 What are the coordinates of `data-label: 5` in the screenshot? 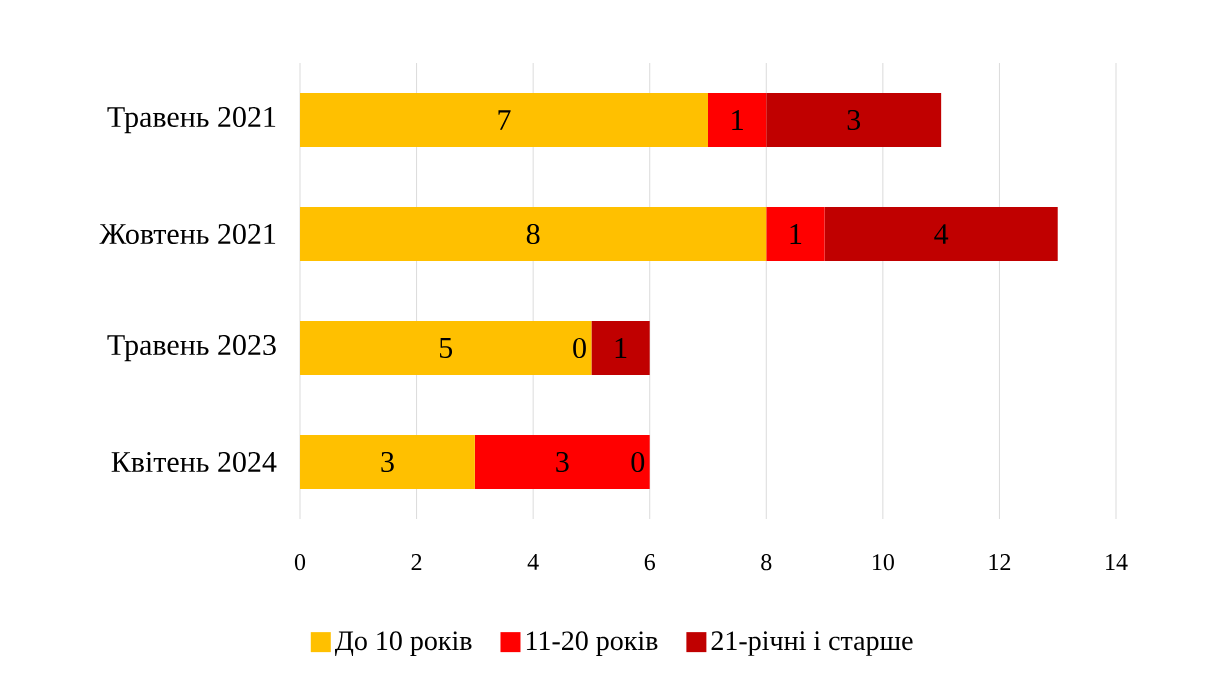 It's located at (446, 348).